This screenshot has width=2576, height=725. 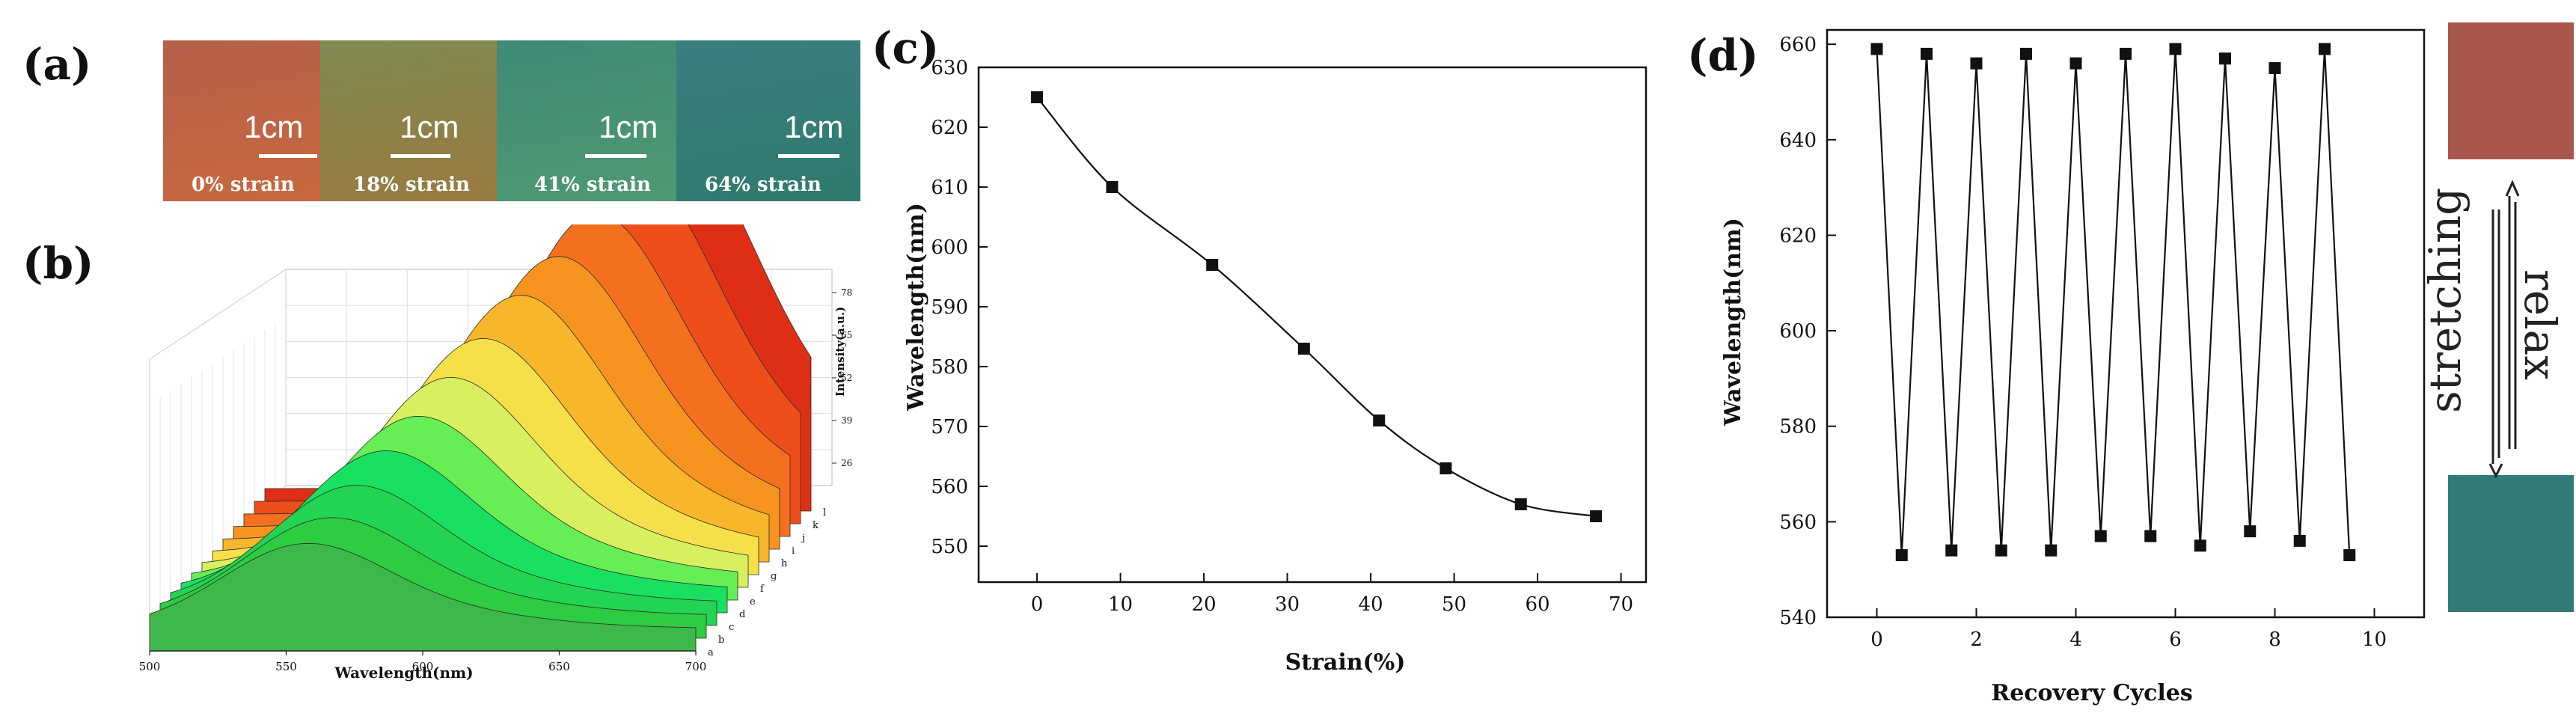 What do you see at coordinates (1345, 662) in the screenshot?
I see `x-axis-label: Strain(%)` at bounding box center [1345, 662].